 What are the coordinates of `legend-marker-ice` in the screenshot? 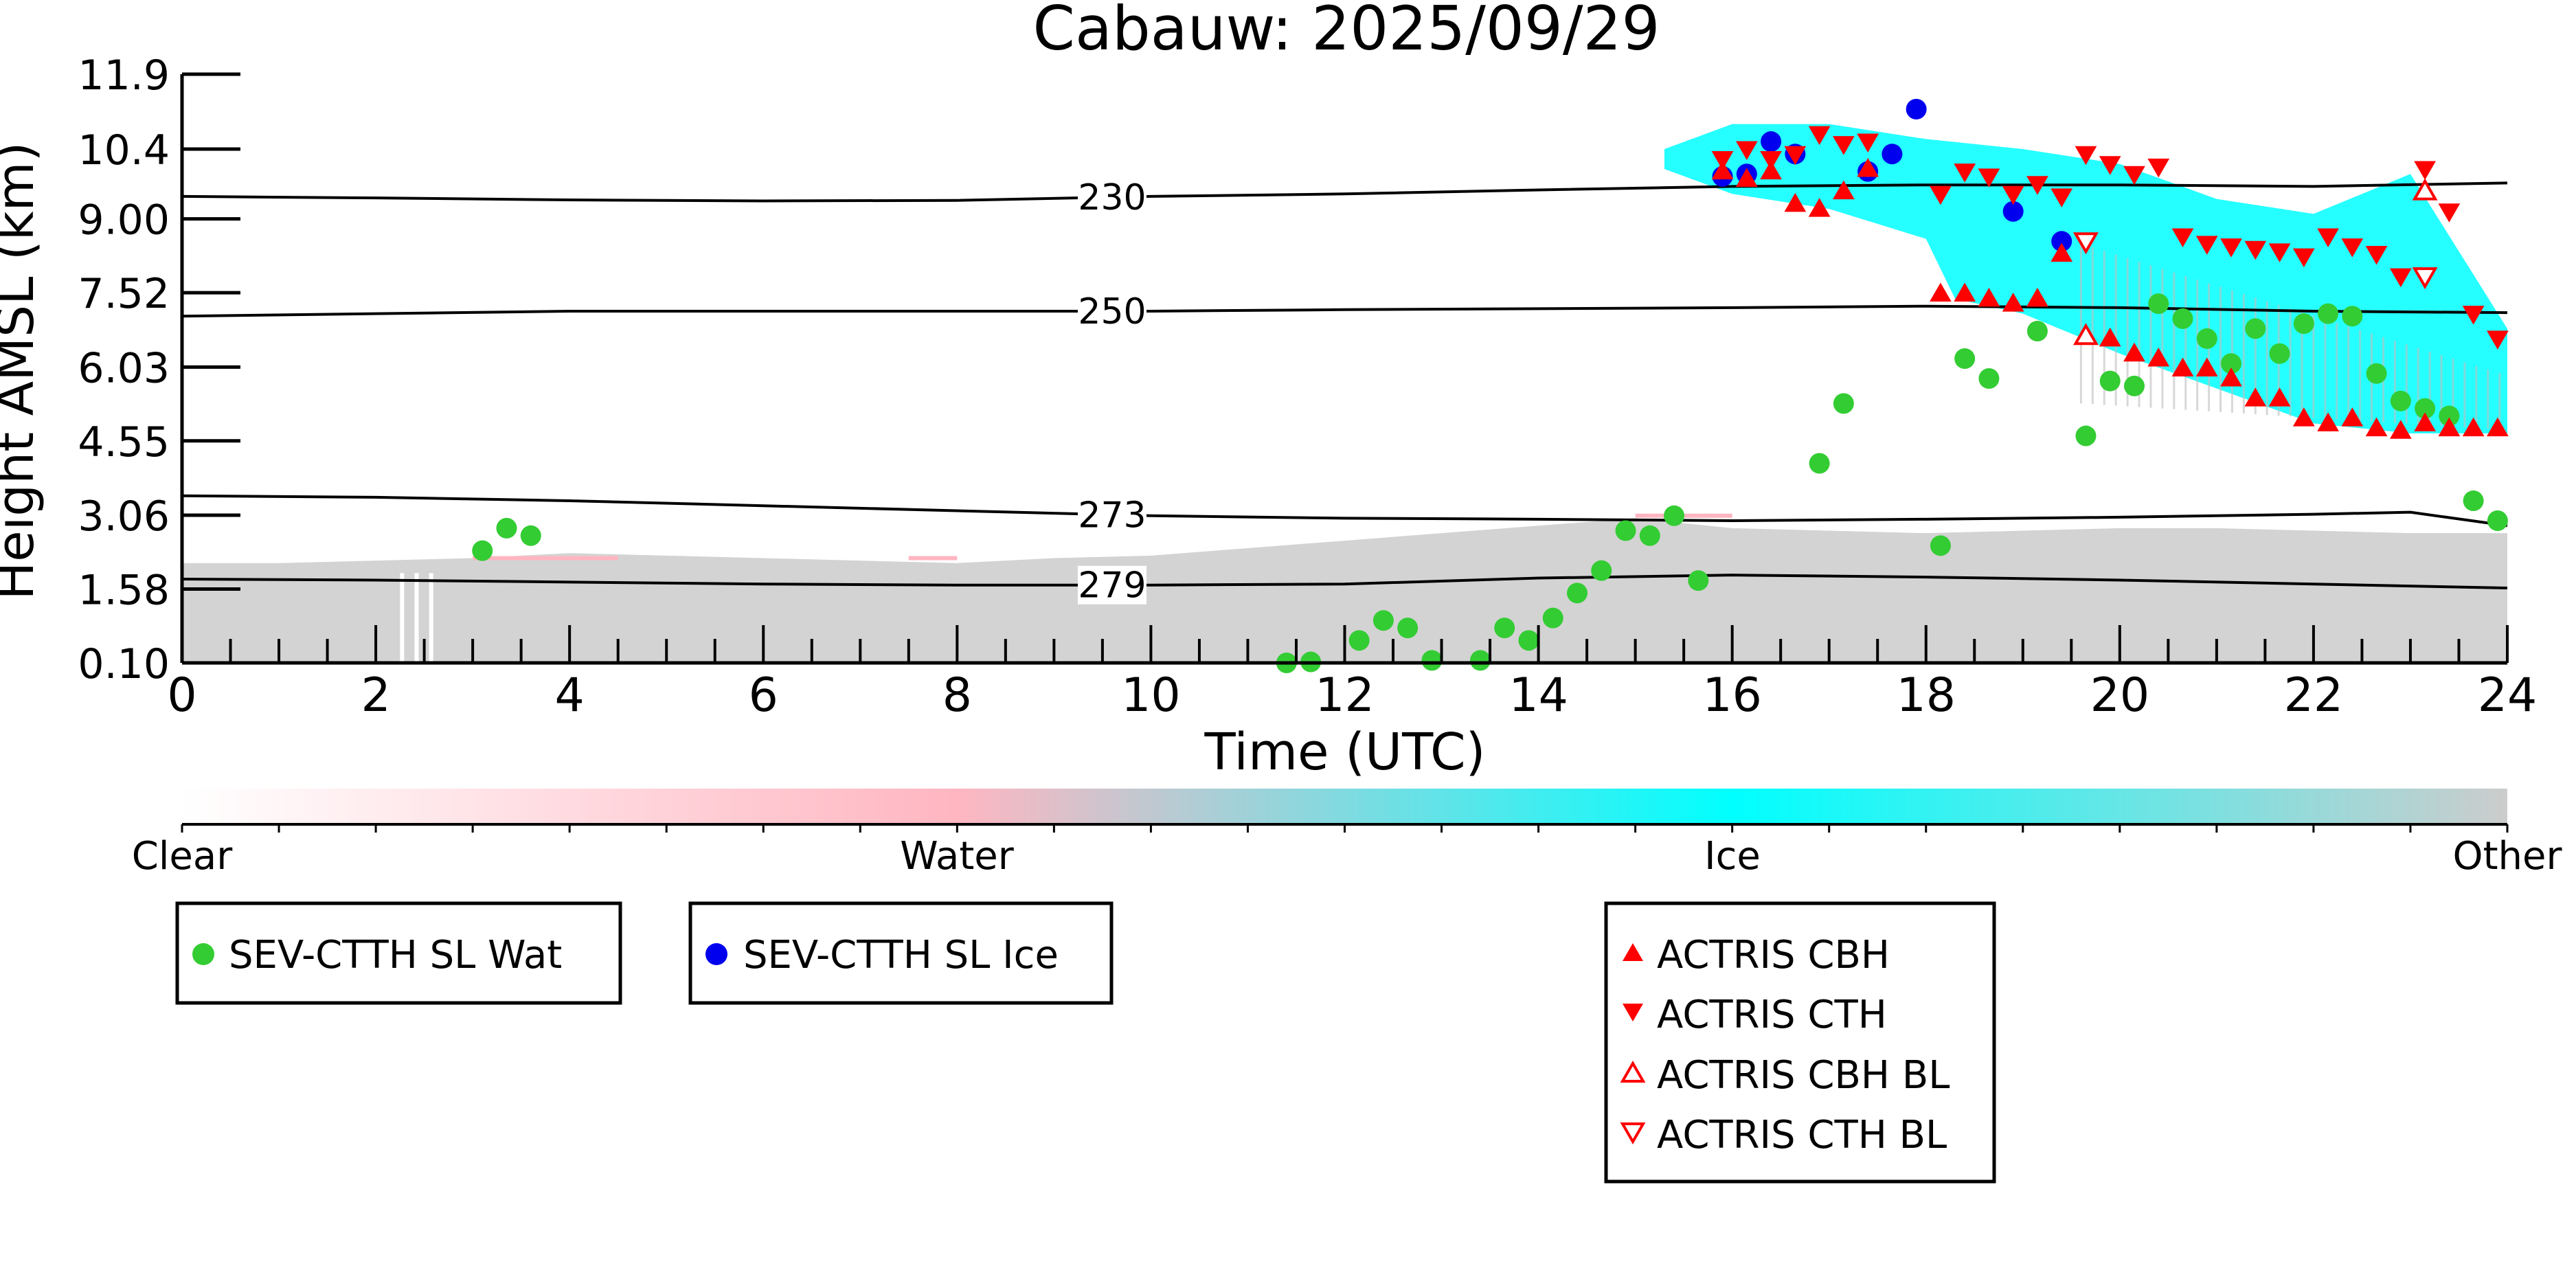 It's located at (716, 954).